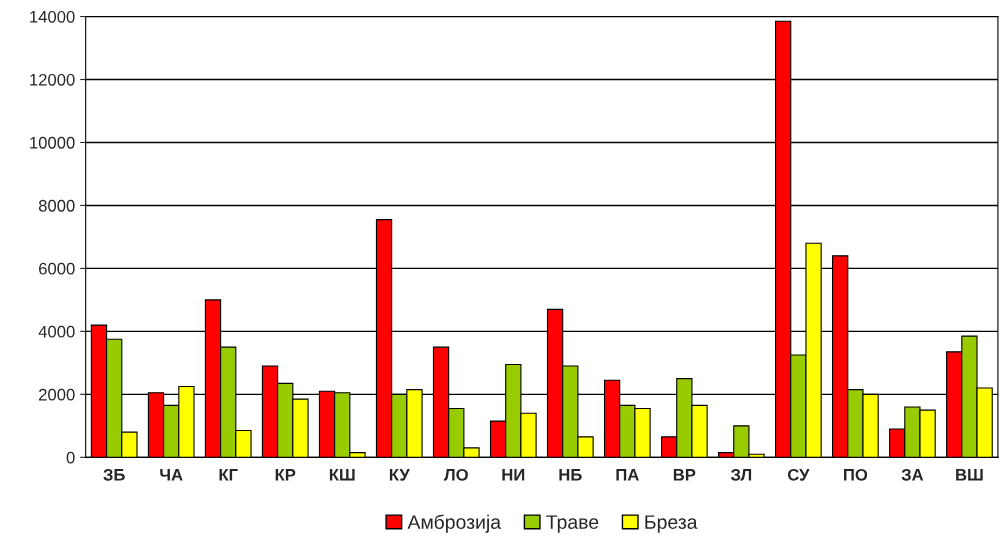 Image resolution: width=1008 pixels, height=551 pixels. What do you see at coordinates (228, 475) in the screenshot?
I see `x-tick-label: КГ` at bounding box center [228, 475].